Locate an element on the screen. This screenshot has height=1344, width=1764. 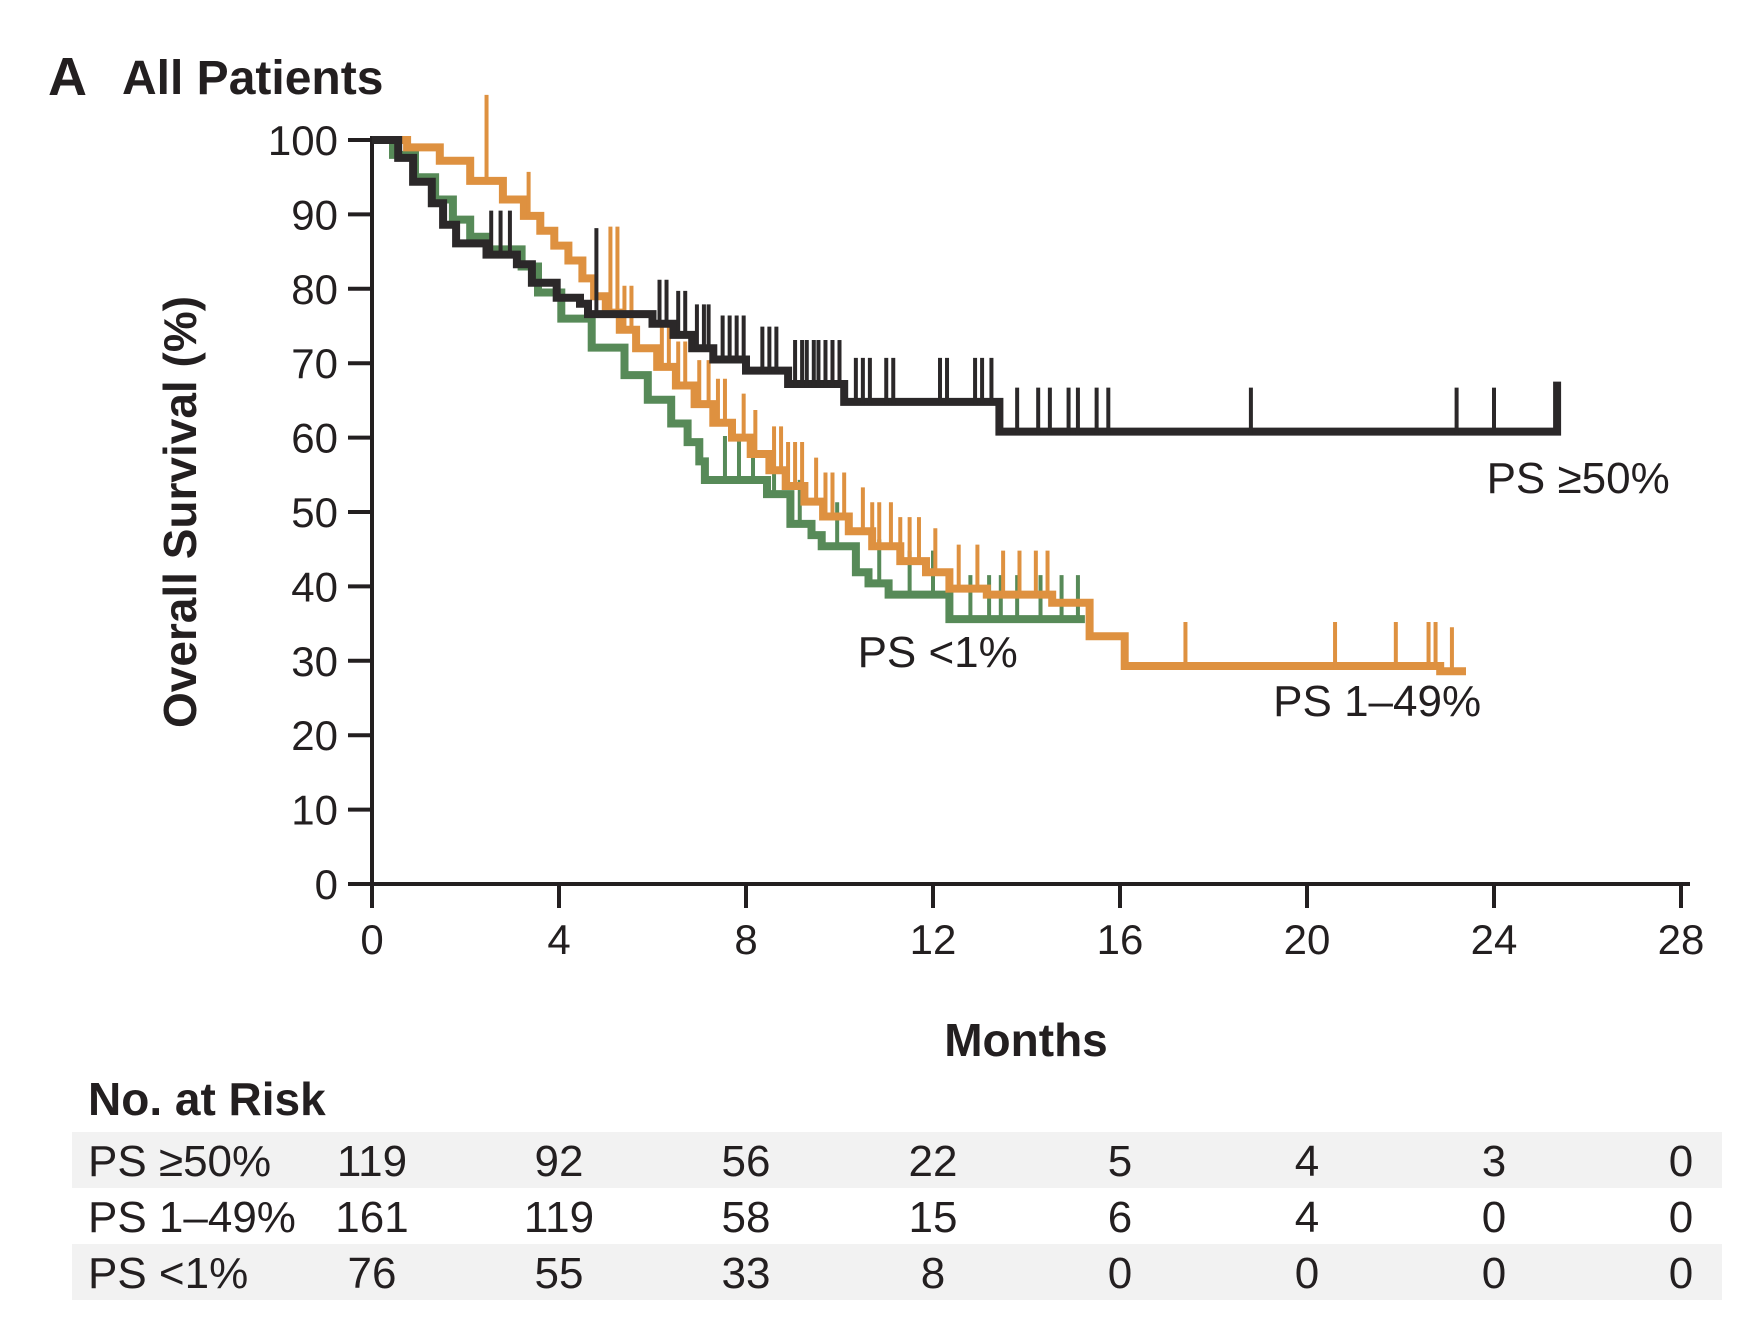
curve-labels: PS ≥50% PS 1–49% PS <1% is located at coordinates (1264, 590).